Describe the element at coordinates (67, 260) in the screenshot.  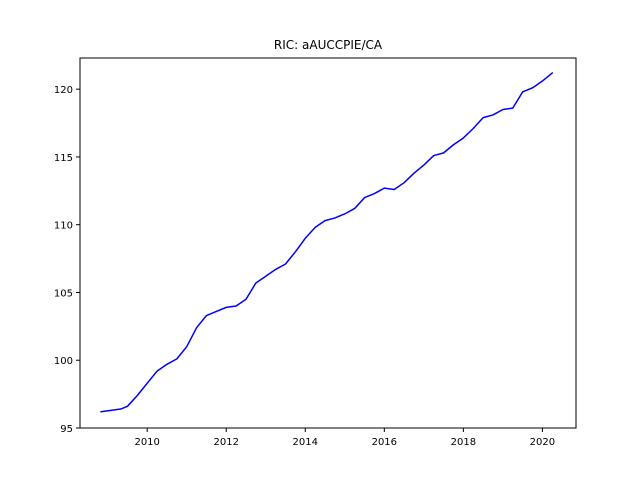
I see `y-axis: 95 100 105 110 115 120` at that location.